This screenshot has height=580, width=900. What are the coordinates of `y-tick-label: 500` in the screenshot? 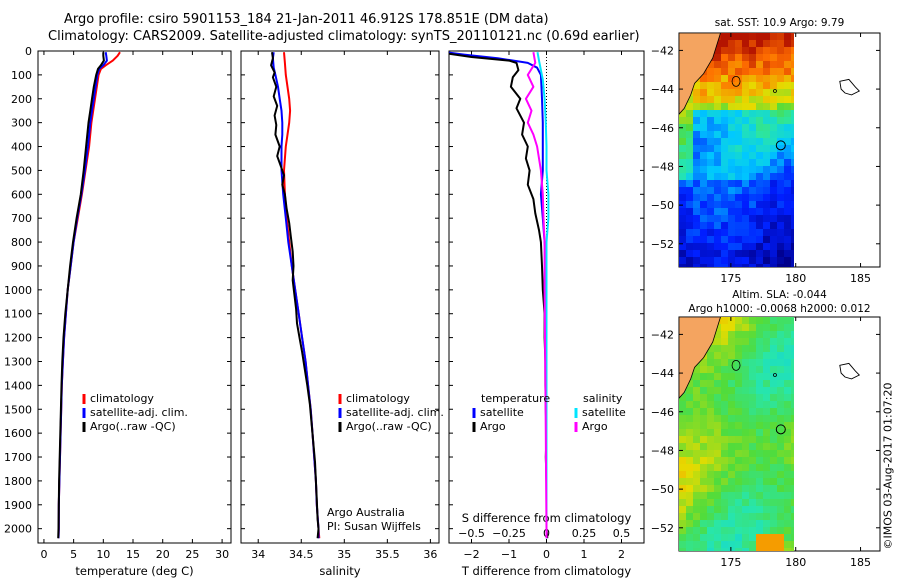 It's located at (21, 170).